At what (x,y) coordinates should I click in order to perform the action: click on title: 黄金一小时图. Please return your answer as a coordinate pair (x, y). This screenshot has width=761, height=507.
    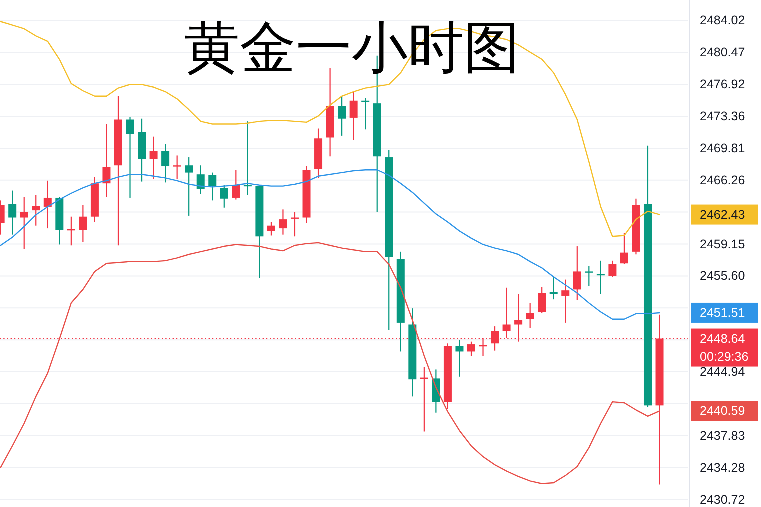
    Looking at the image, I should click on (352, 48).